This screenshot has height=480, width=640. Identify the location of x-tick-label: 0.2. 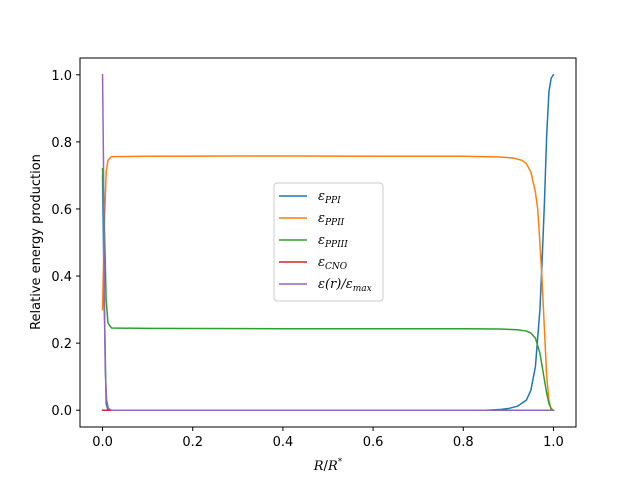
(192, 442).